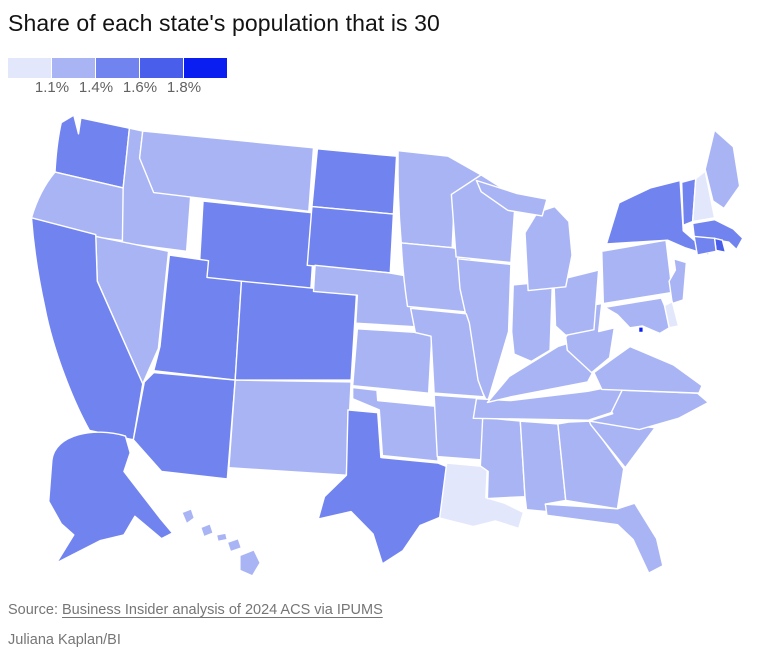 This screenshot has height=661, width=768. What do you see at coordinates (705, 245) in the screenshot?
I see `state-connecticut` at bounding box center [705, 245].